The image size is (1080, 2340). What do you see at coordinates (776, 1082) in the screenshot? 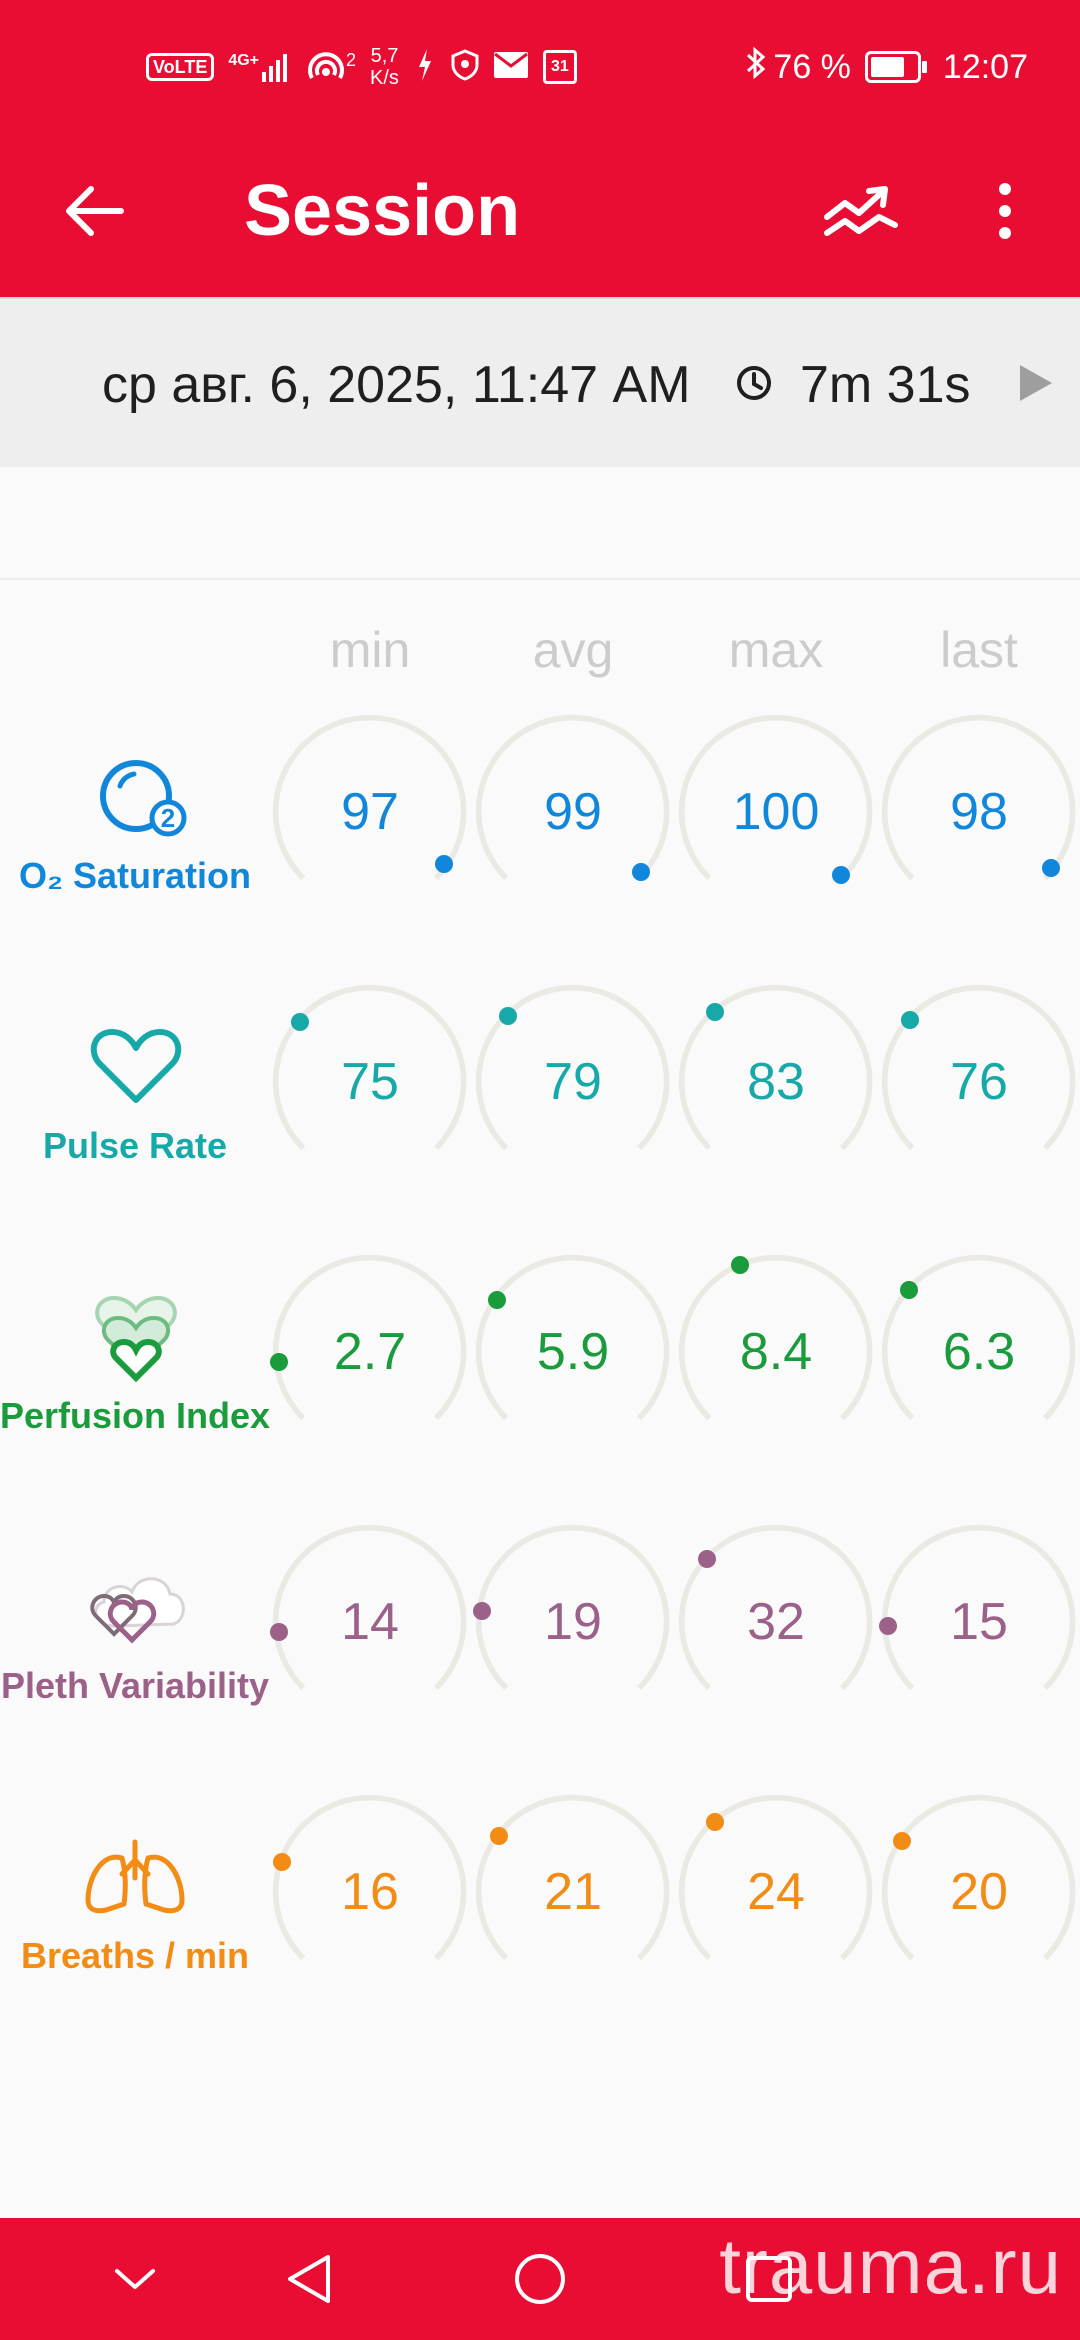
I see `gauge-value: 83` at bounding box center [776, 1082].